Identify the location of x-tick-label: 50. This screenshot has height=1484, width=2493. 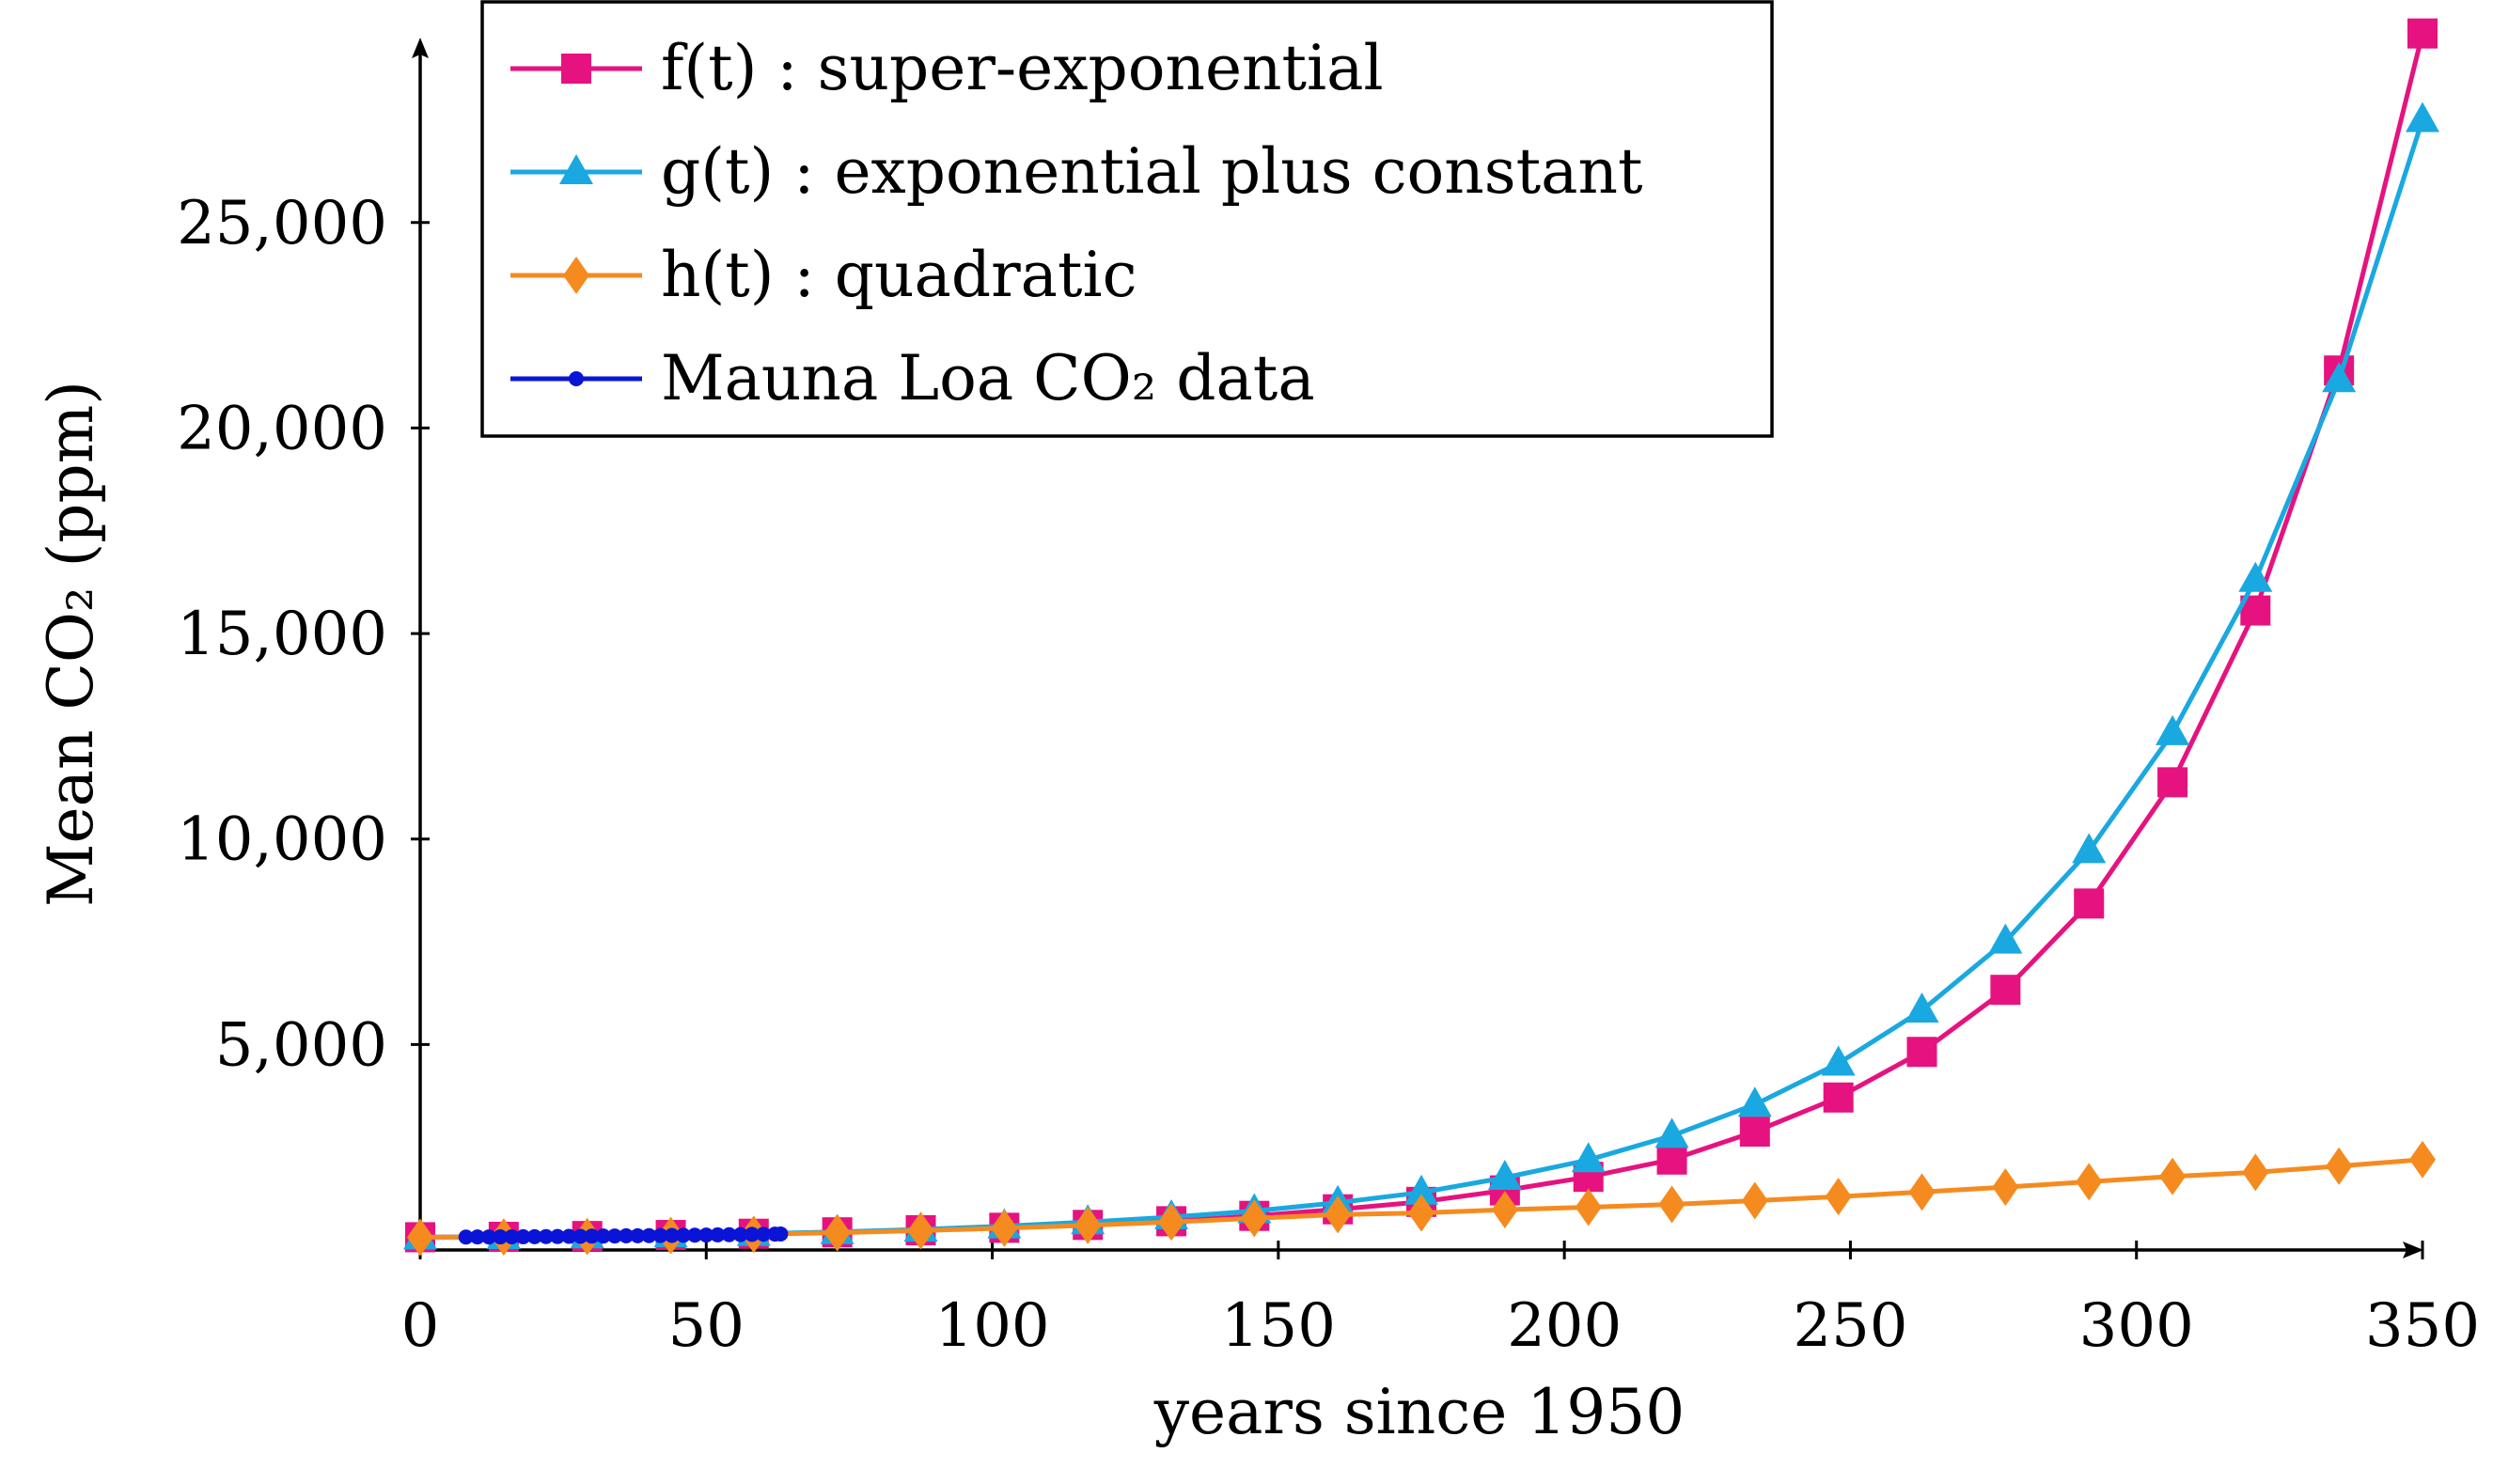
(706, 1326).